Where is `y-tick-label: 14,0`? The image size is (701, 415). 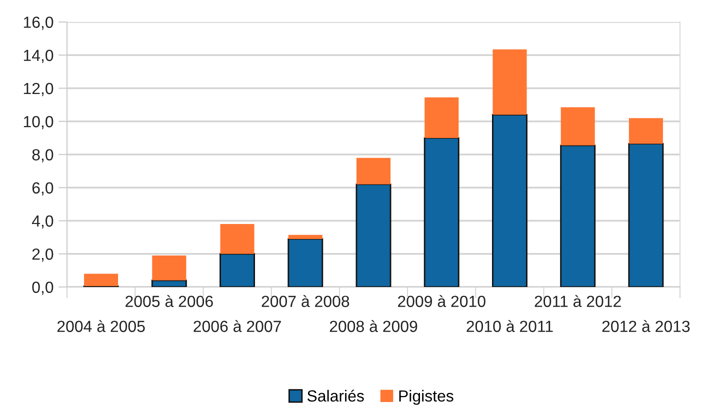 y-tick-label: 14,0 is located at coordinates (39, 56).